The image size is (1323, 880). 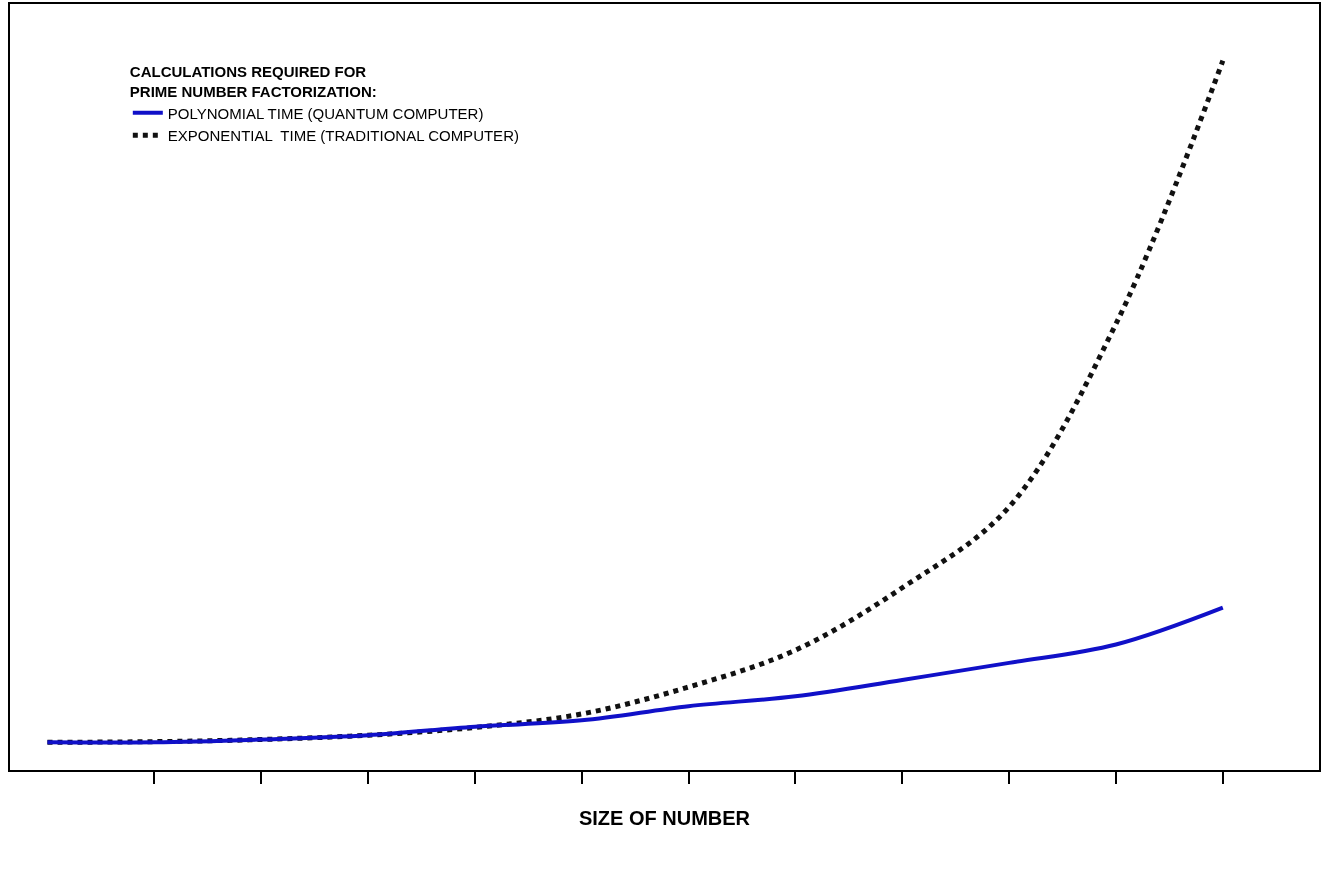 I want to click on x-axis-title: SIZE OF NUMBER, so click(x=664, y=818).